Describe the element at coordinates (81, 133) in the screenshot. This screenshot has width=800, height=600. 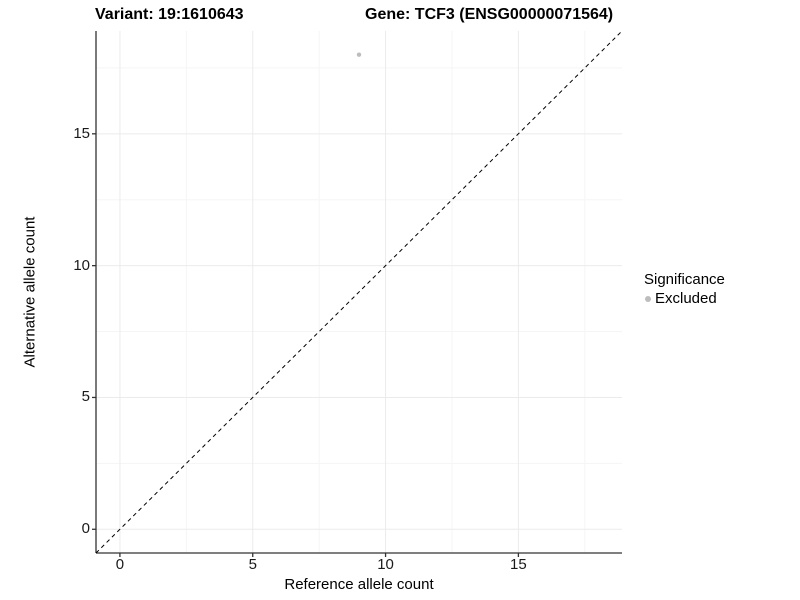
I see `y-tick-label: 15` at that location.